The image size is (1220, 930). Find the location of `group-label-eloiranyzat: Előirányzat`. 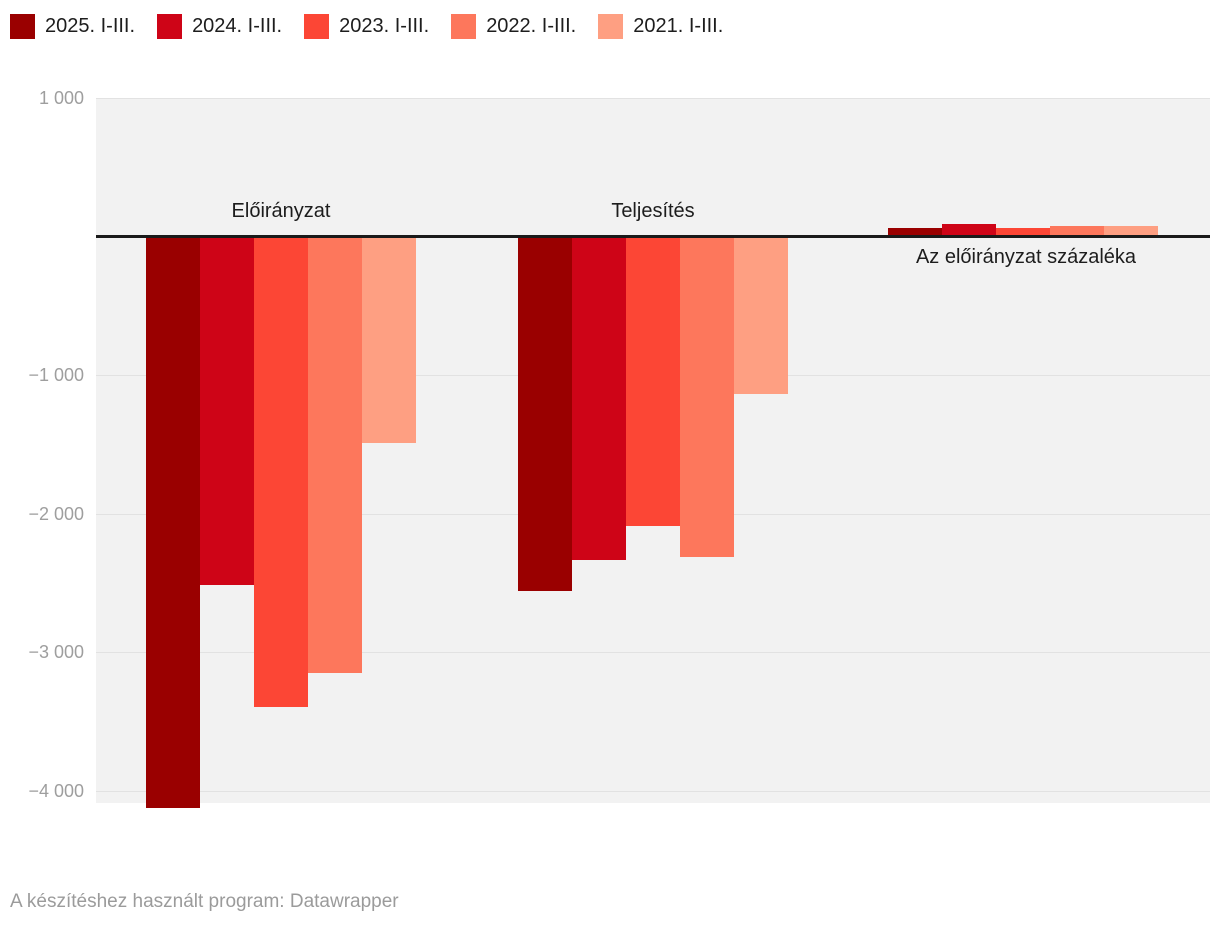

group-label-eloiranyzat: Előirányzat is located at coordinates (281, 211).